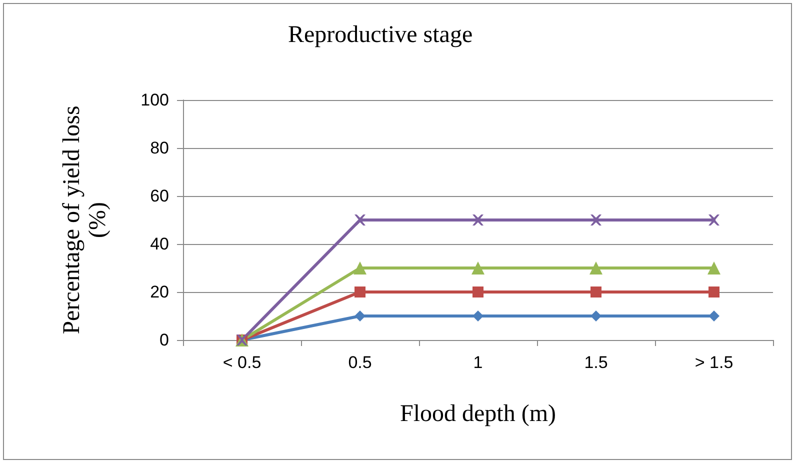 The width and height of the screenshot is (795, 462). Describe the element at coordinates (164, 340) in the screenshot. I see `y-tick-label: 0` at that location.